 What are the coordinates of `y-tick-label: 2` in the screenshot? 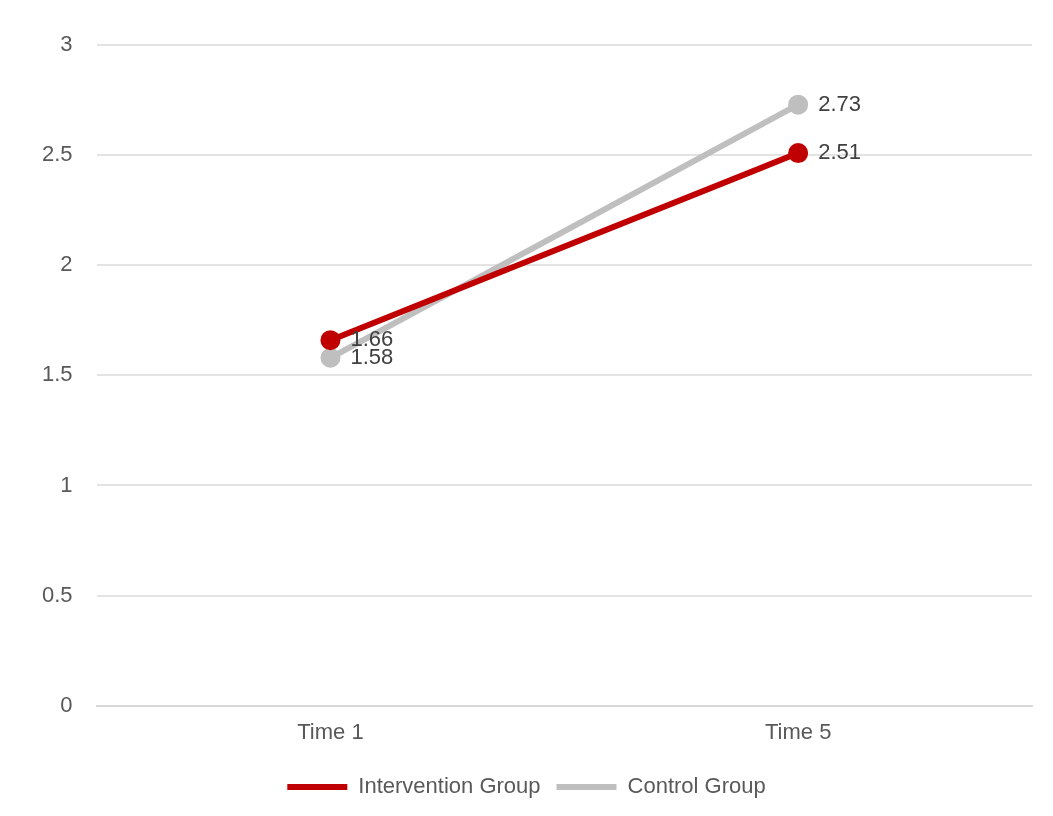 It's located at (66, 264).